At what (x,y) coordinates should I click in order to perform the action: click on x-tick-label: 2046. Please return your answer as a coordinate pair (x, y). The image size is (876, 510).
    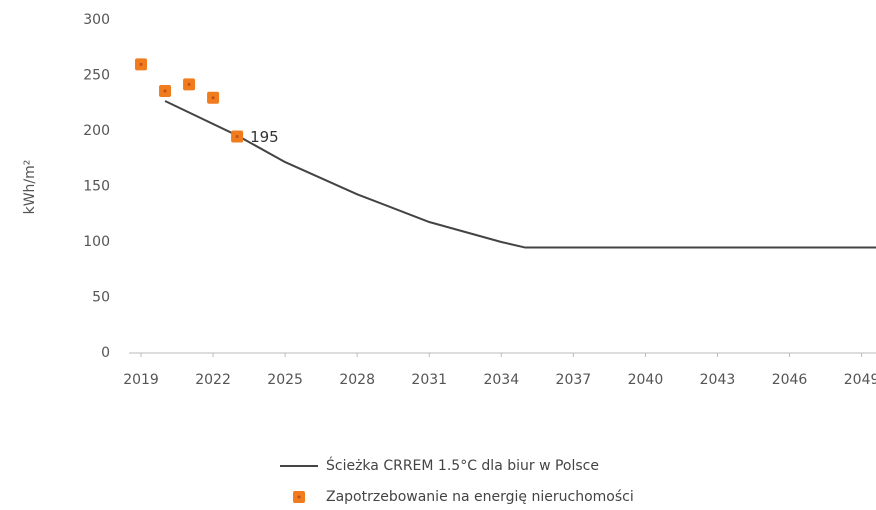
    Looking at the image, I should click on (790, 380).